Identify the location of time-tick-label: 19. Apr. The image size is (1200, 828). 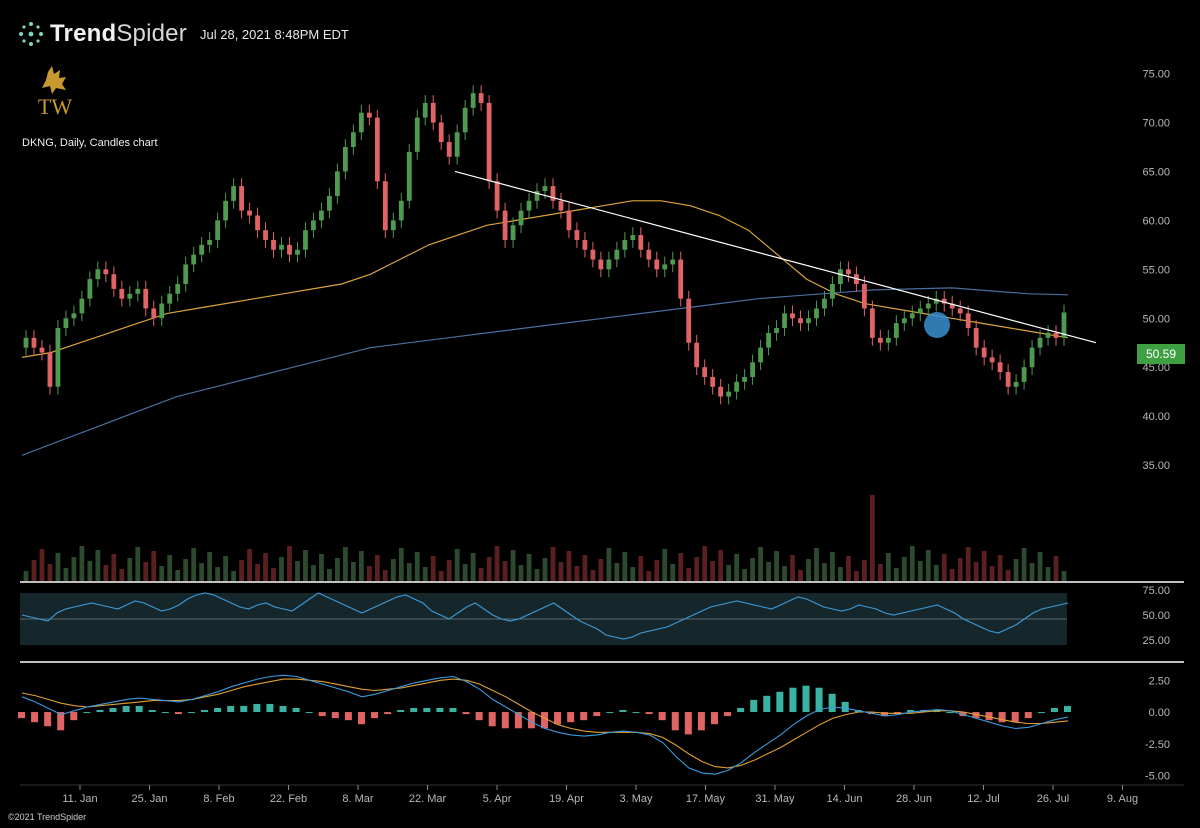
(566, 799).